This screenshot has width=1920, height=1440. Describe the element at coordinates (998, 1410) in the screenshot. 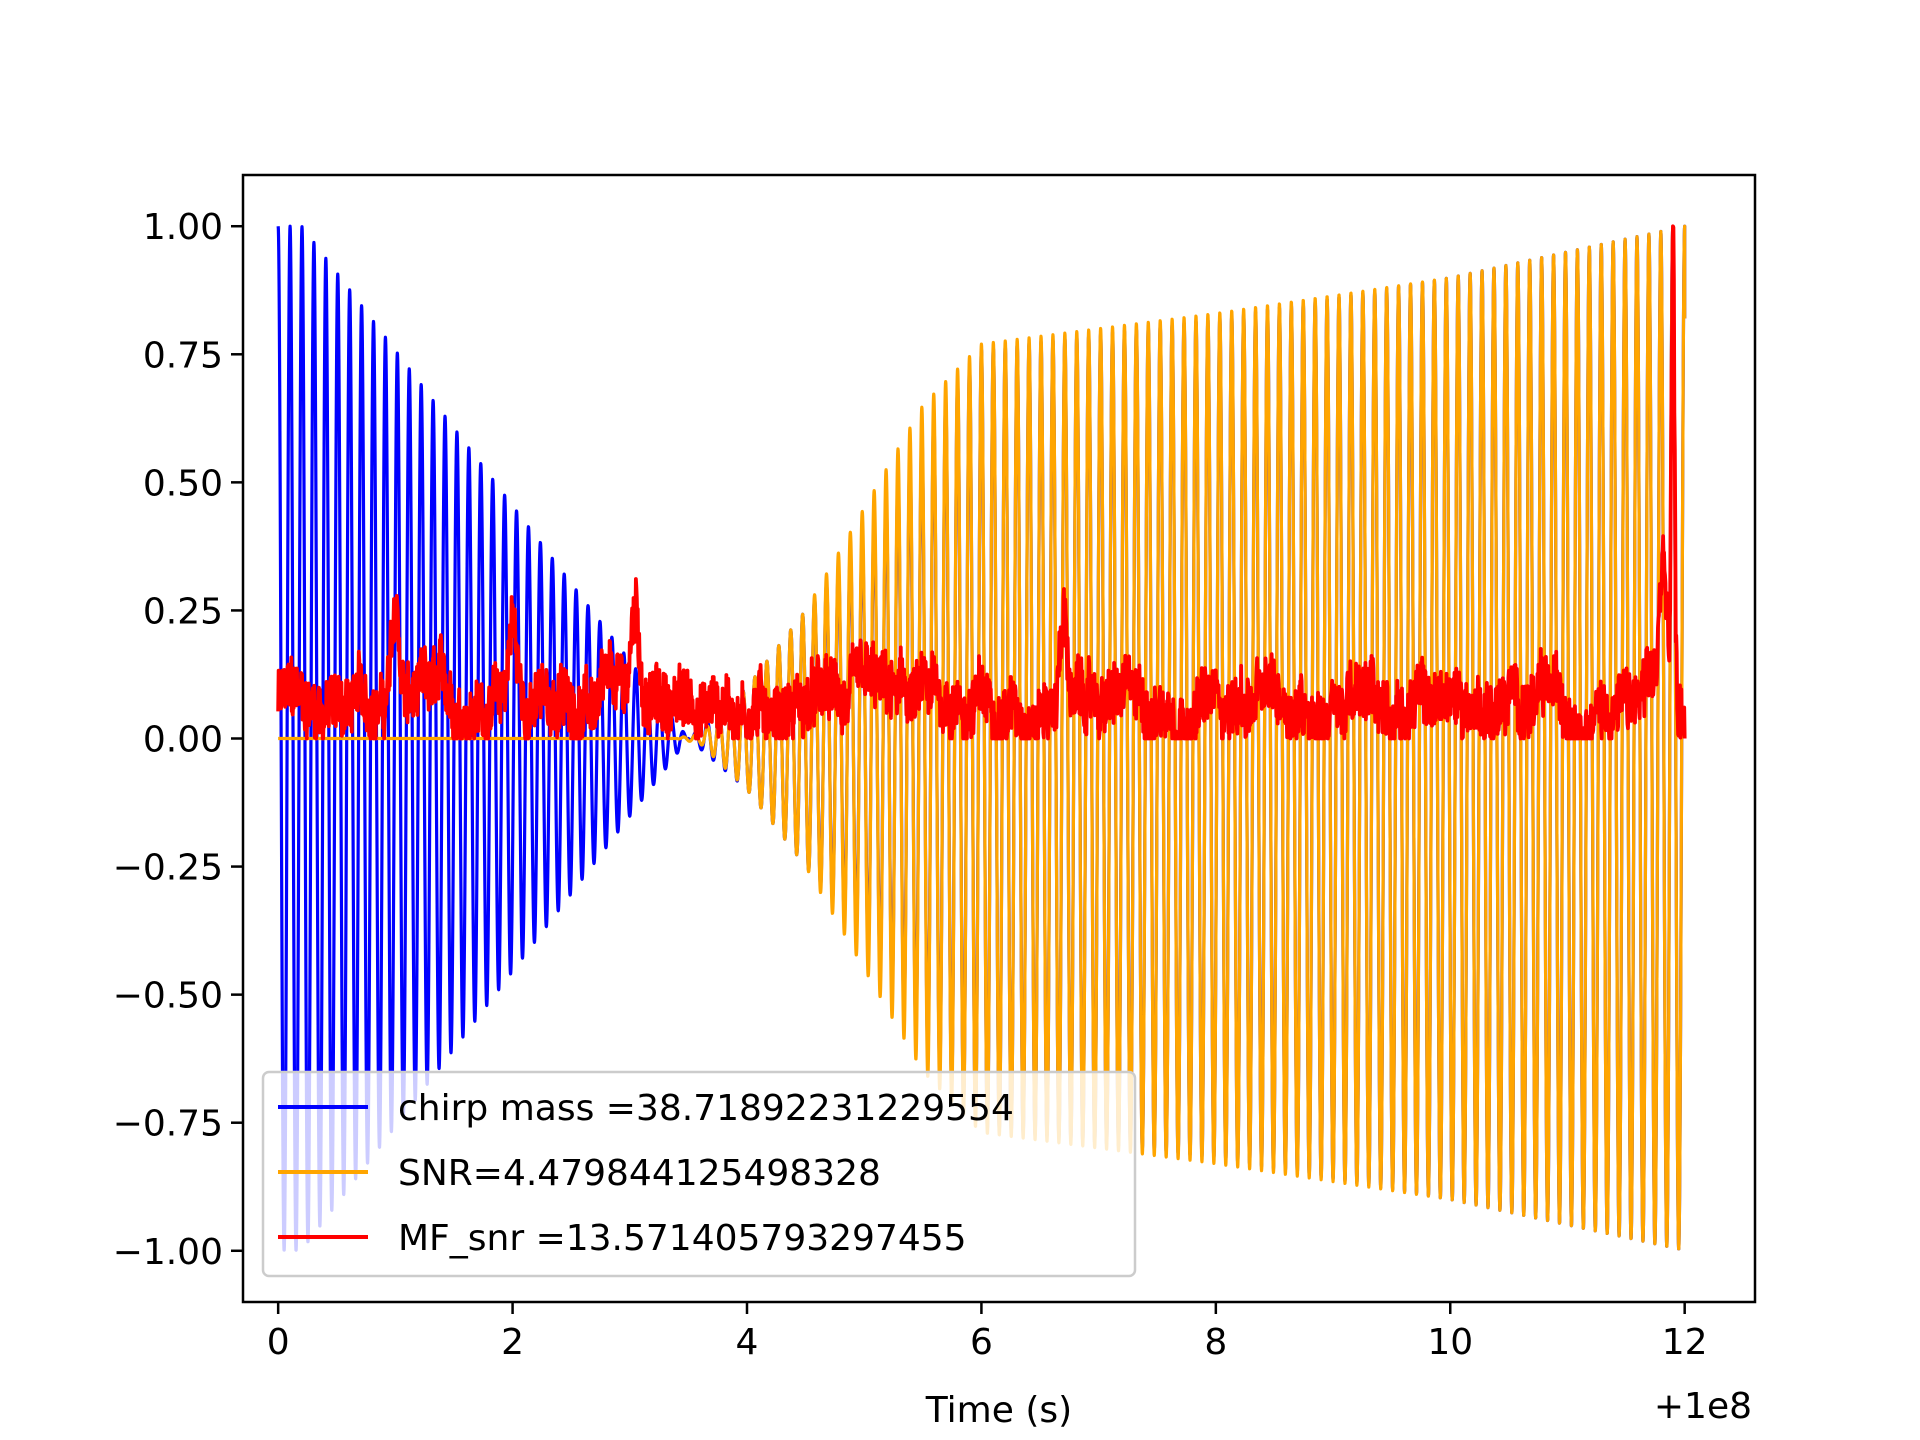

I see `x-axis-label: Time (s)` at that location.